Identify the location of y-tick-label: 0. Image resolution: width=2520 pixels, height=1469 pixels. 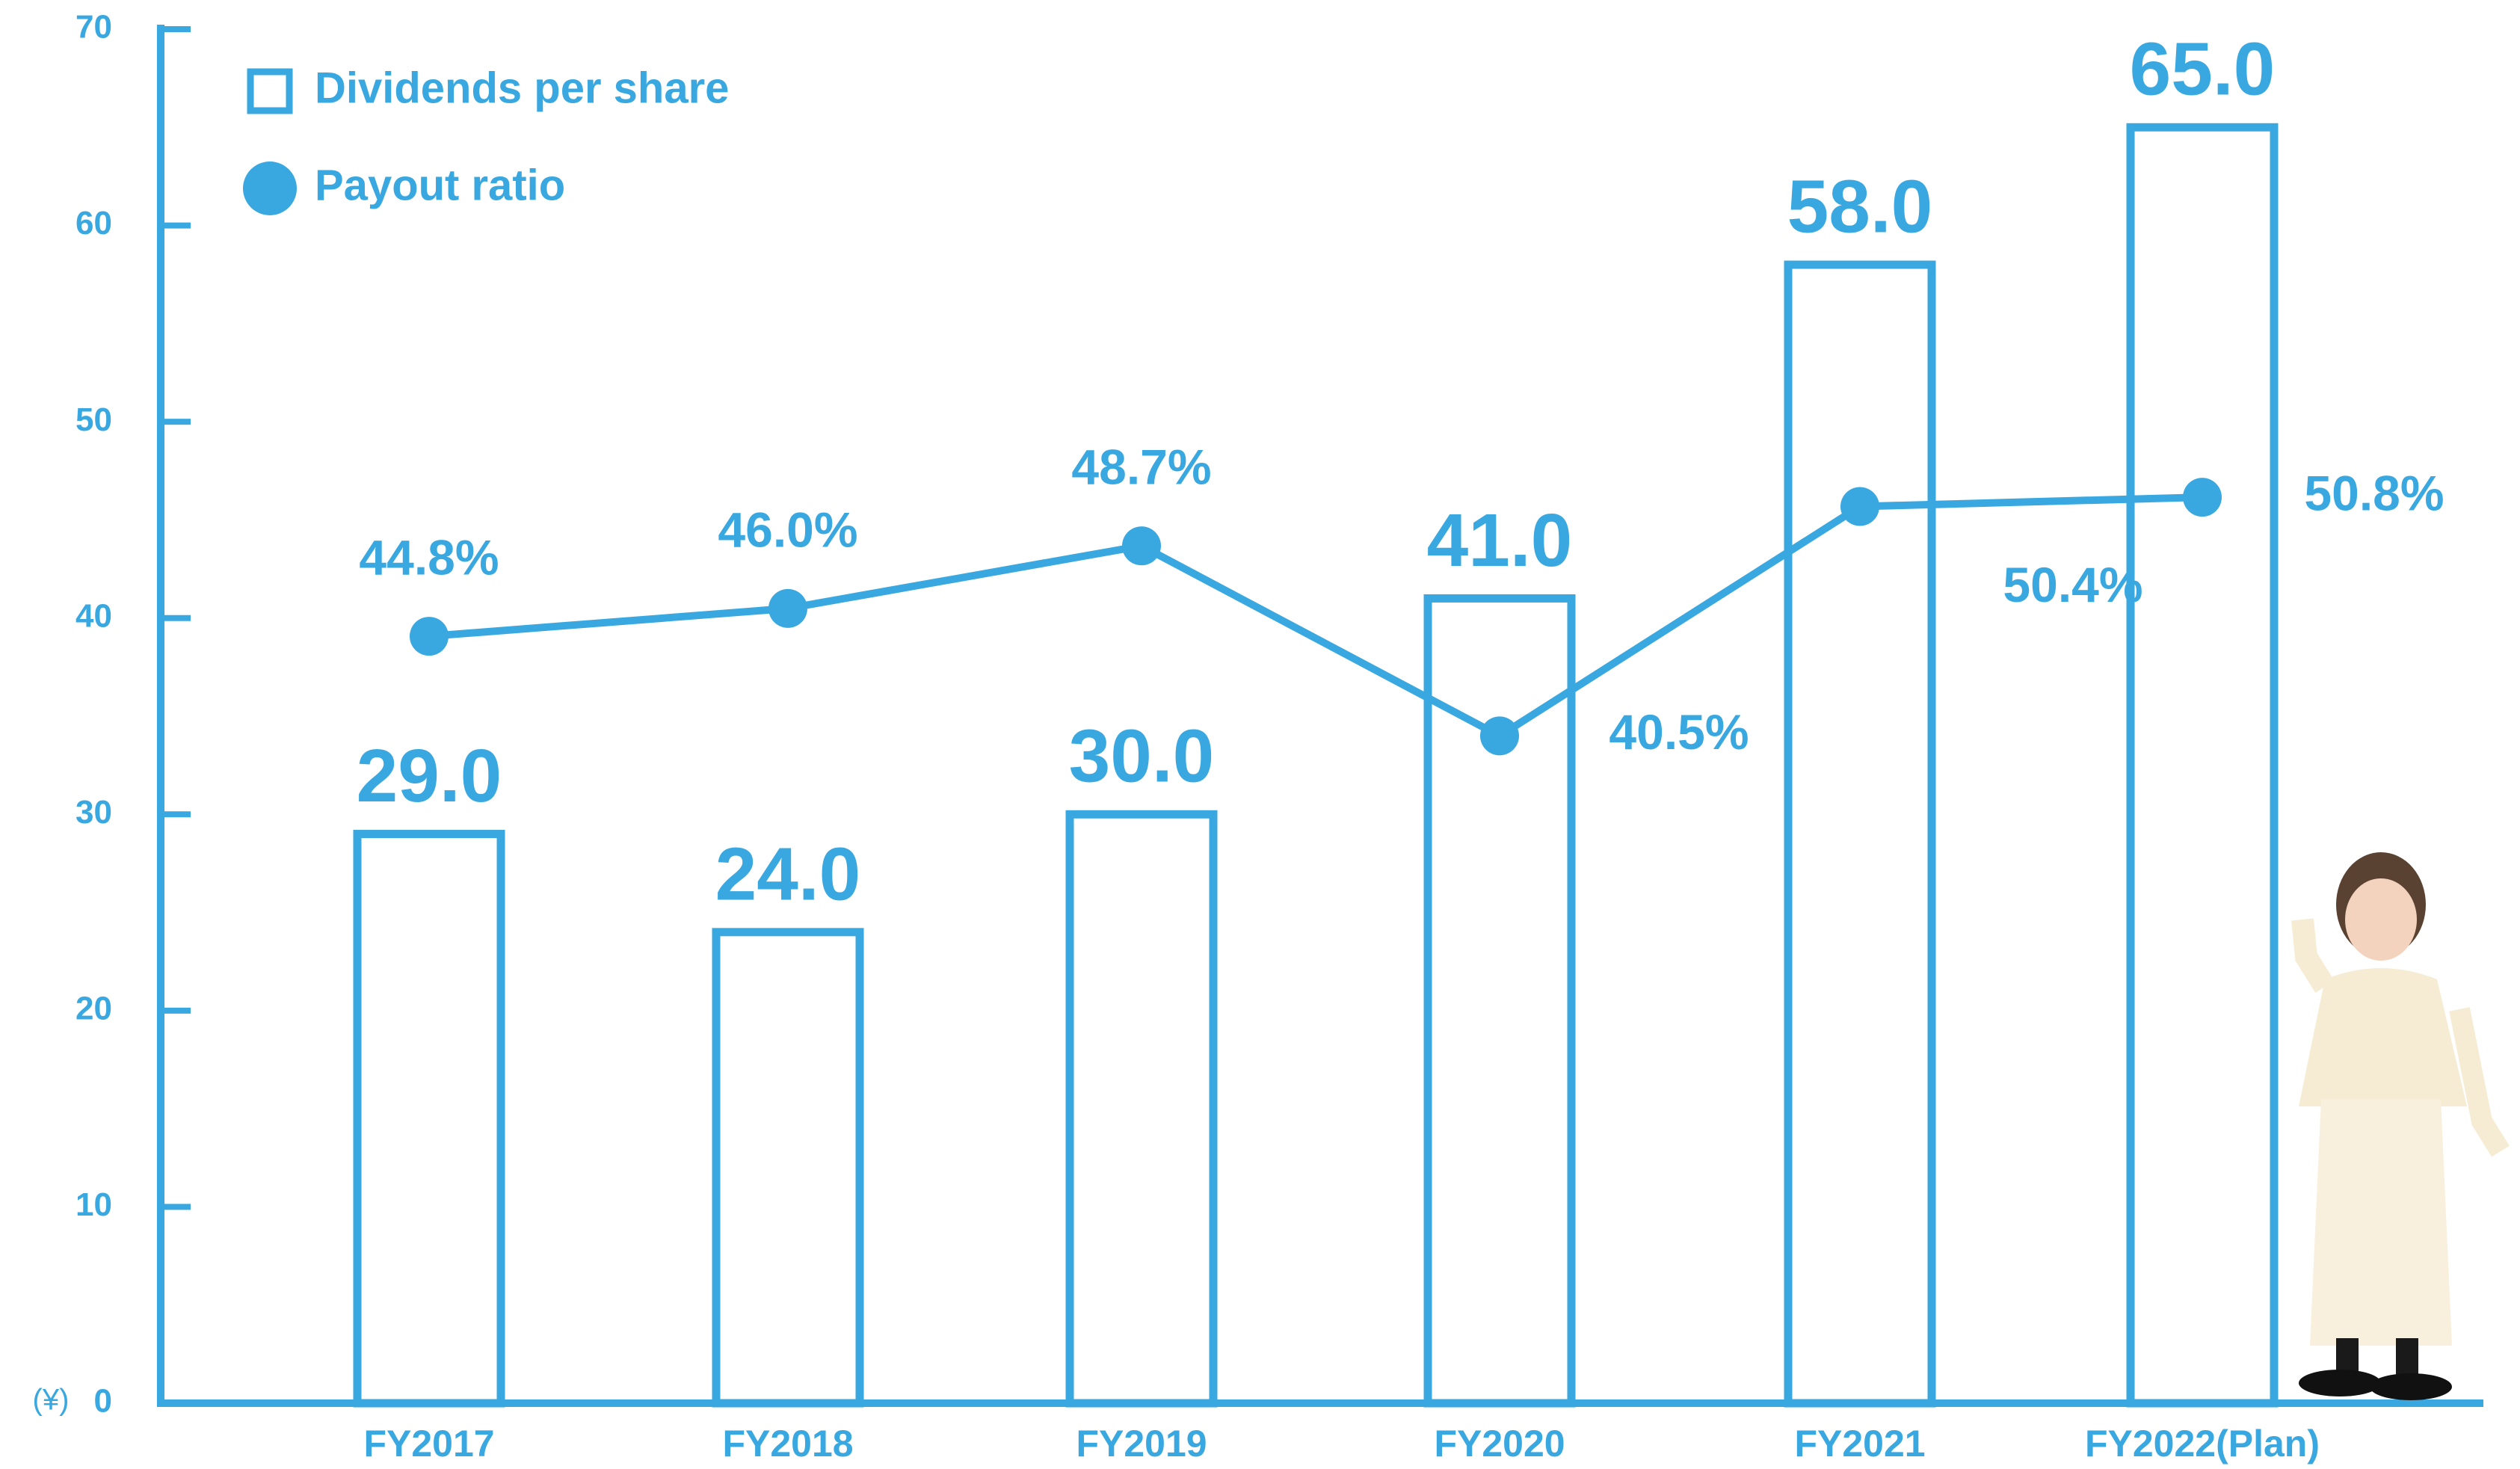
(103, 1401).